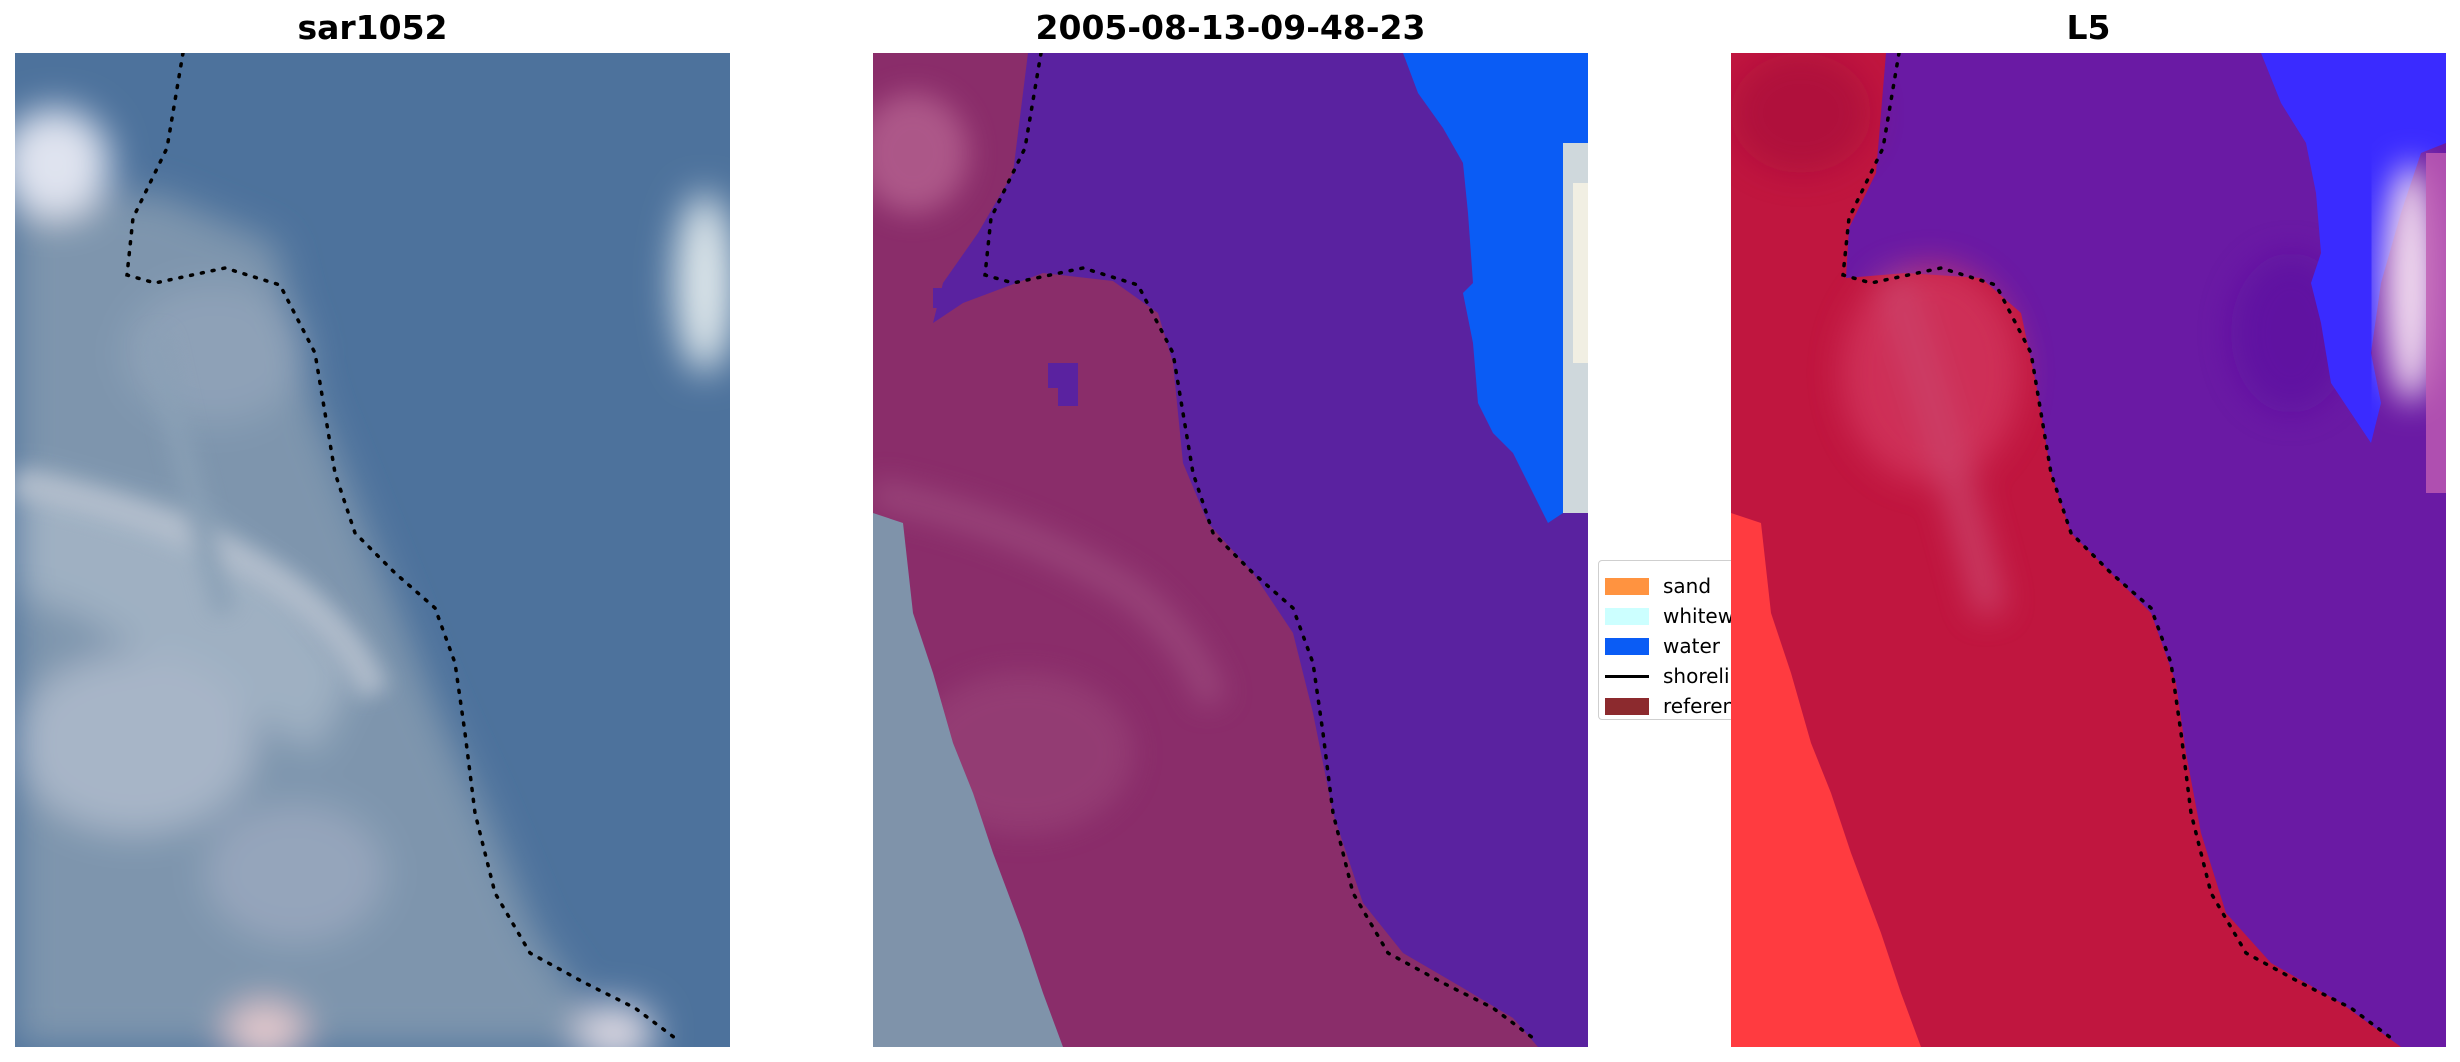 Image resolution: width=2460 pixels, height=1062 pixels. What do you see at coordinates (1701, 706) in the screenshot?
I see `legend-label: reference` at bounding box center [1701, 706].